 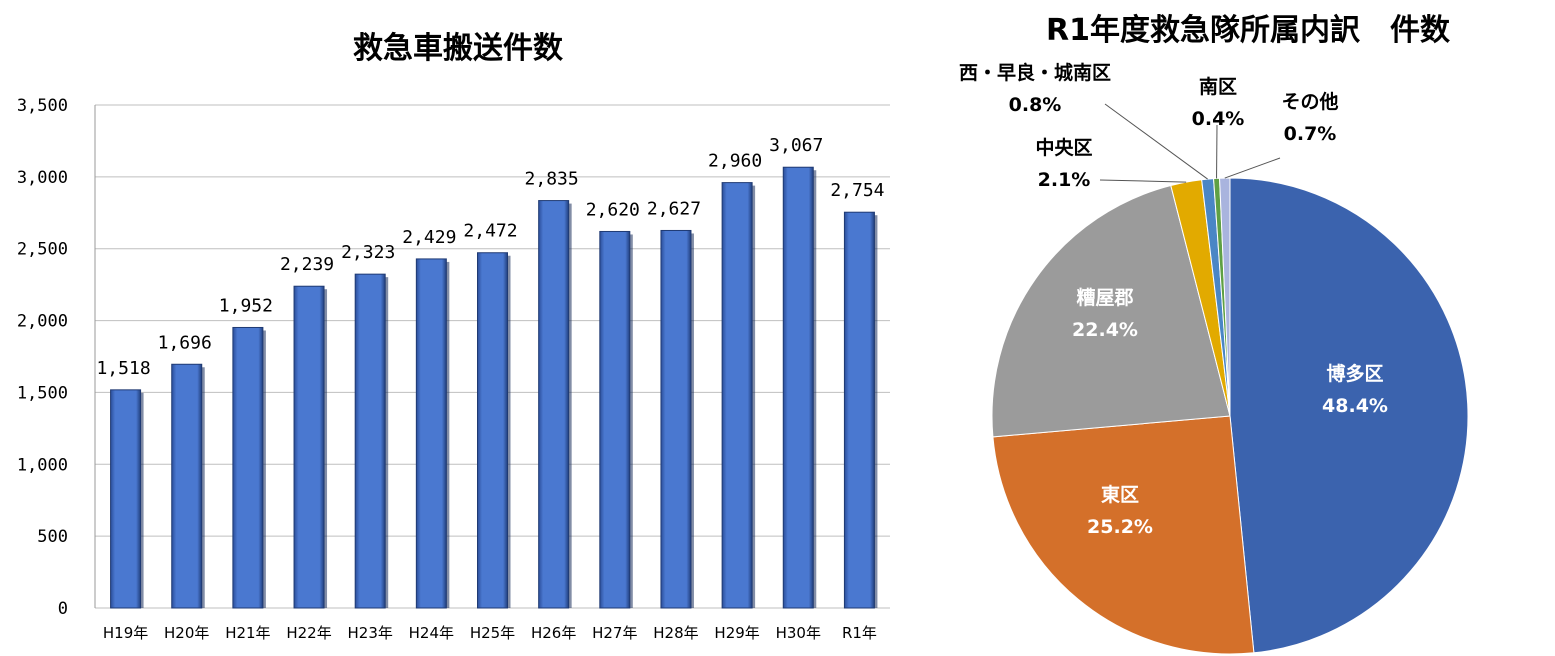 What do you see at coordinates (614, 633) in the screenshot?
I see `x-tick-label: H27年` at bounding box center [614, 633].